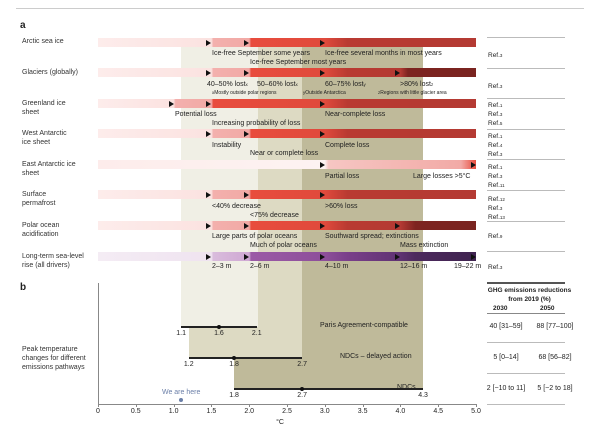 This screenshot has width=600, height=435. What do you see at coordinates (337, 266) in the screenshot?
I see `annotation: 4–10 m` at bounding box center [337, 266].